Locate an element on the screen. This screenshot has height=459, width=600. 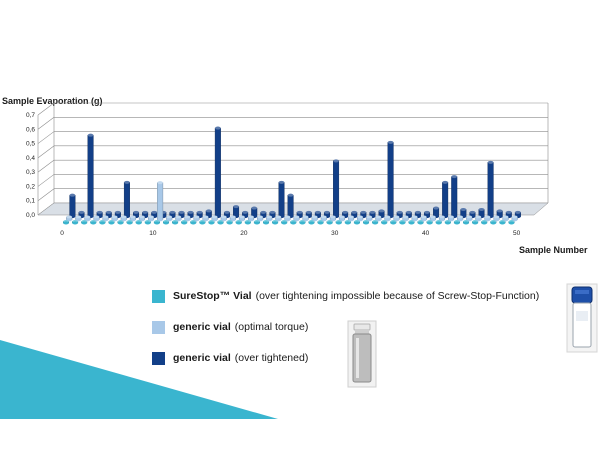
legend-desc: (optimal torque) is located at coordinates (271, 327).